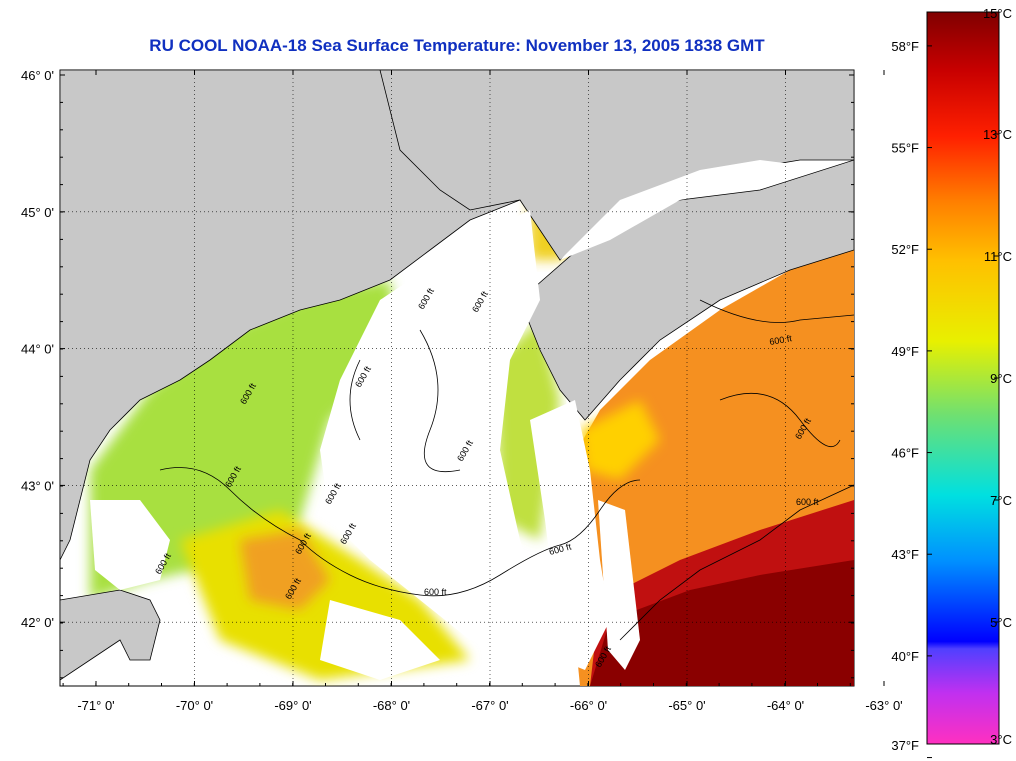  What do you see at coordinates (905, 745) in the screenshot?
I see `colorbar-fahrenheit-label: 37°F` at bounding box center [905, 745].